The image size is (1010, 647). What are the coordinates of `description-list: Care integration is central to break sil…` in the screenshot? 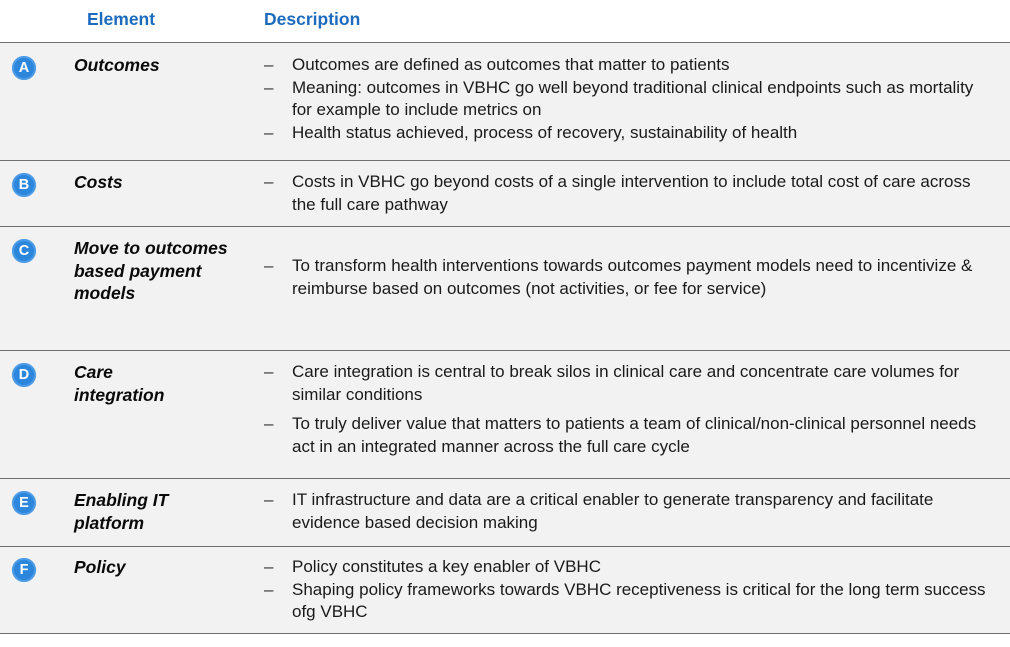 It's located at (627, 409).